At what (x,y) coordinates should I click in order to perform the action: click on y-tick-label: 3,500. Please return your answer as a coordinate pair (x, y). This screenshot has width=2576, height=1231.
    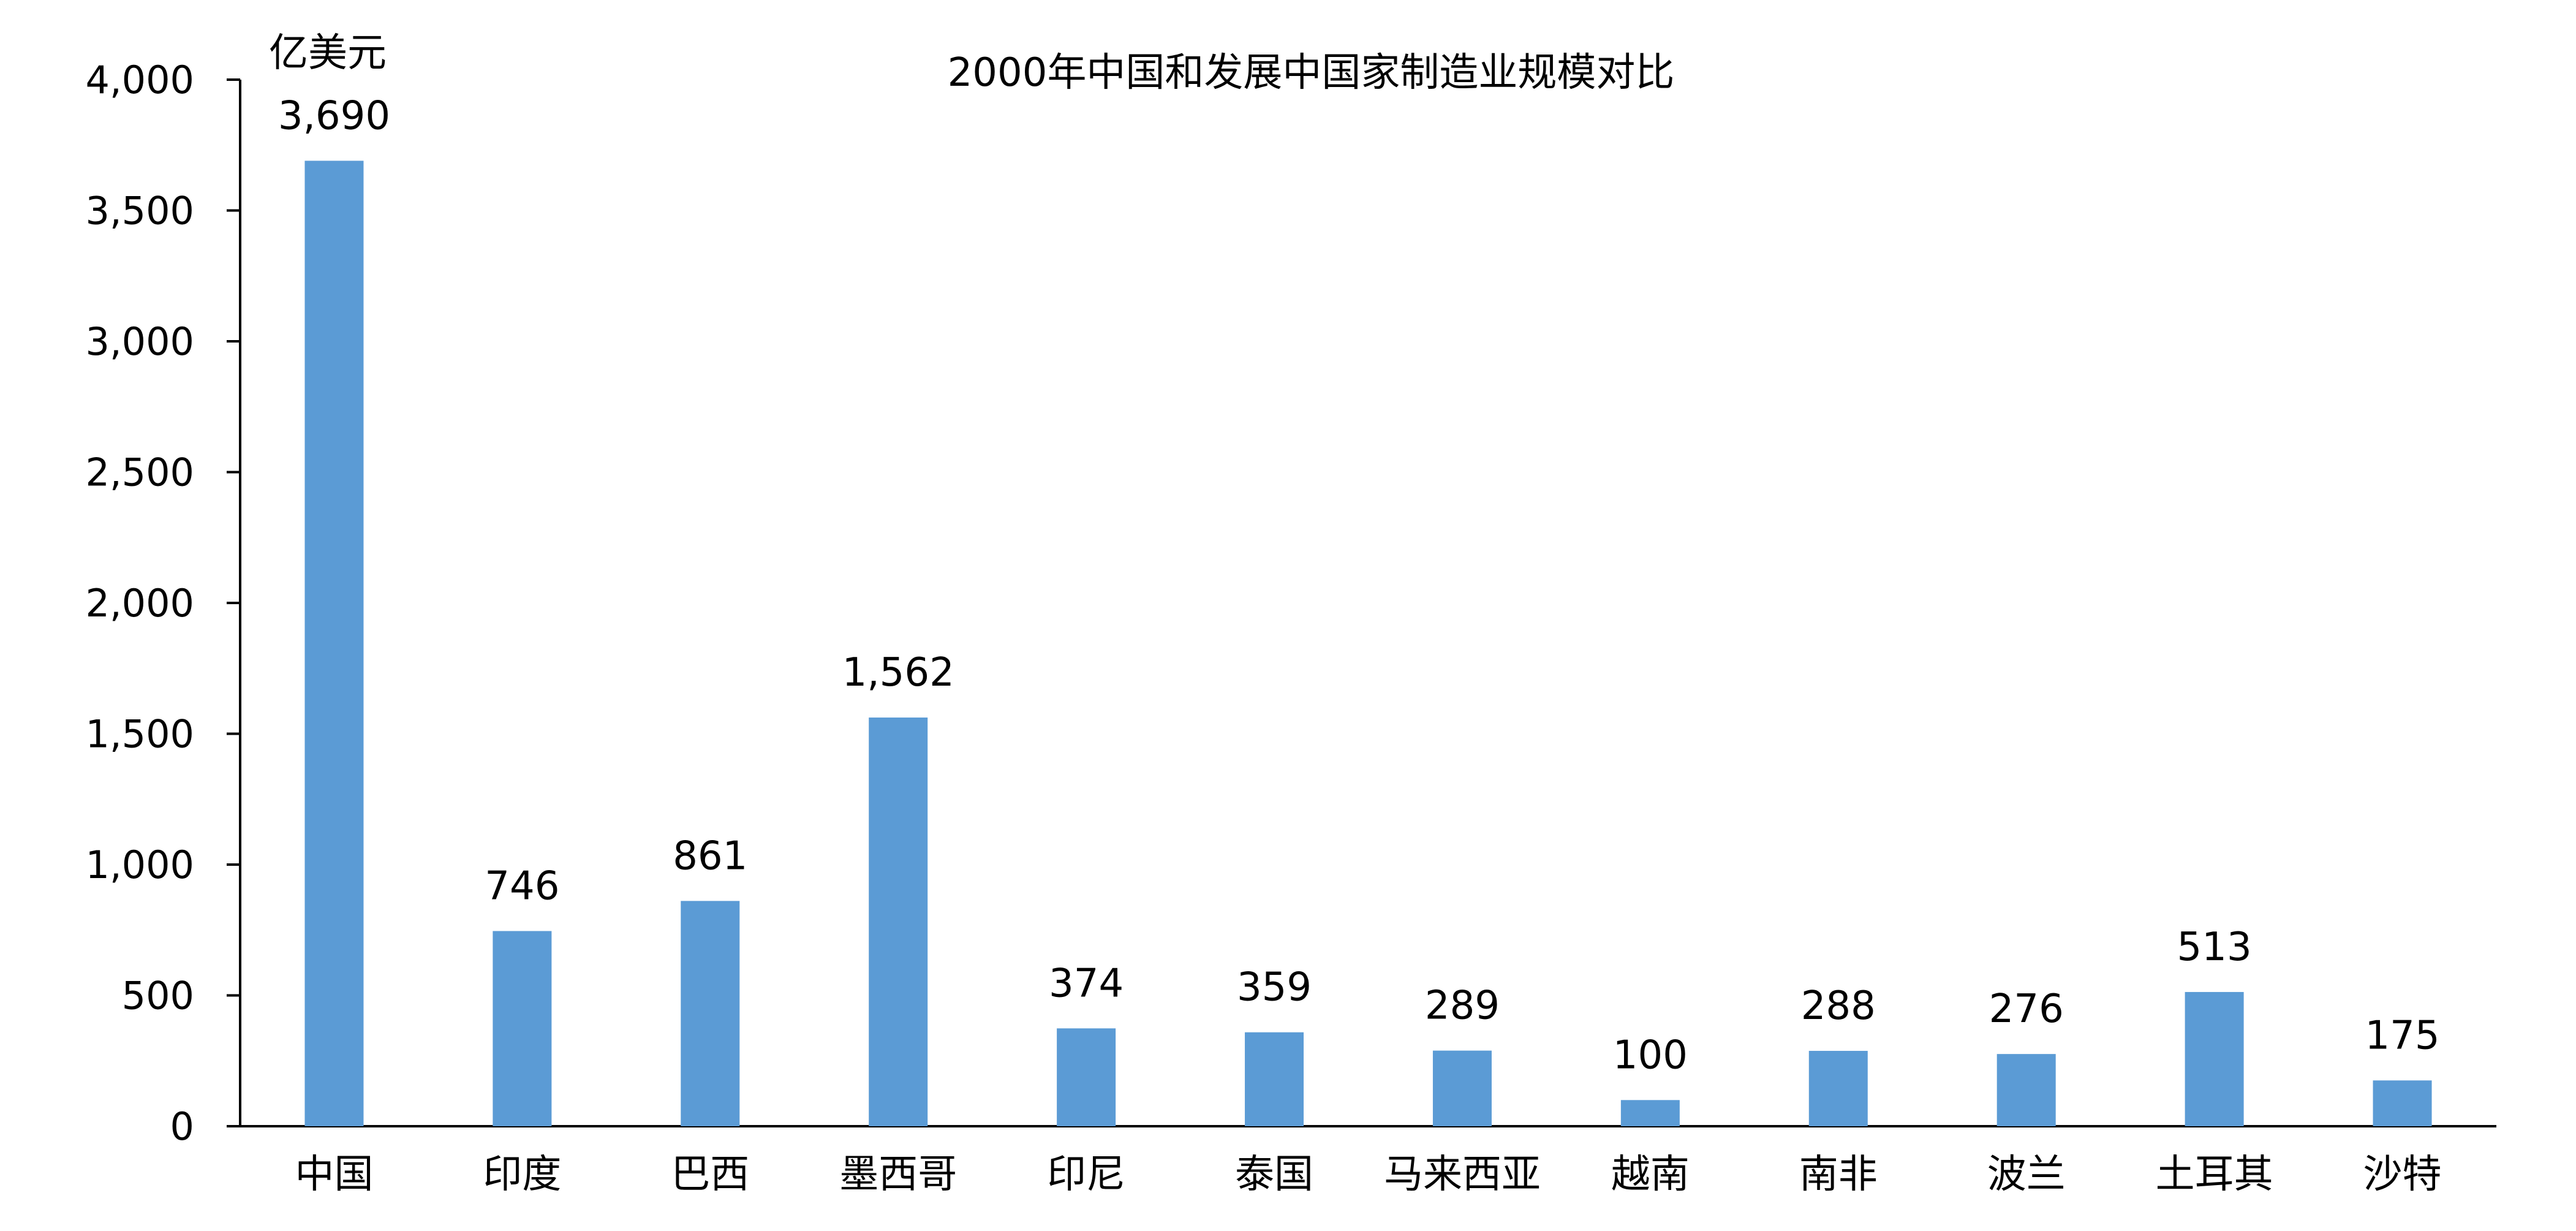
    Looking at the image, I should click on (140, 211).